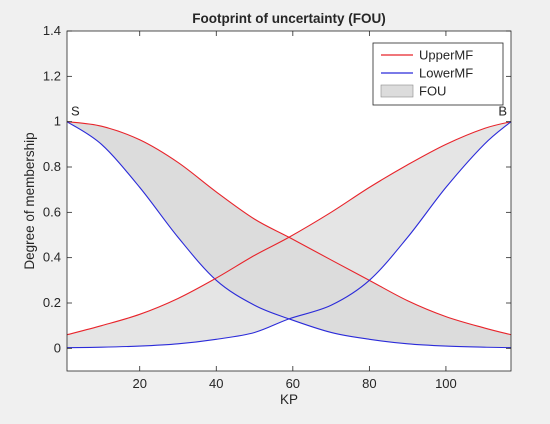 The width and height of the screenshot is (550, 424). Describe the element at coordinates (52, 211) in the screenshot. I see `y-tick-label: 0.6` at that location.